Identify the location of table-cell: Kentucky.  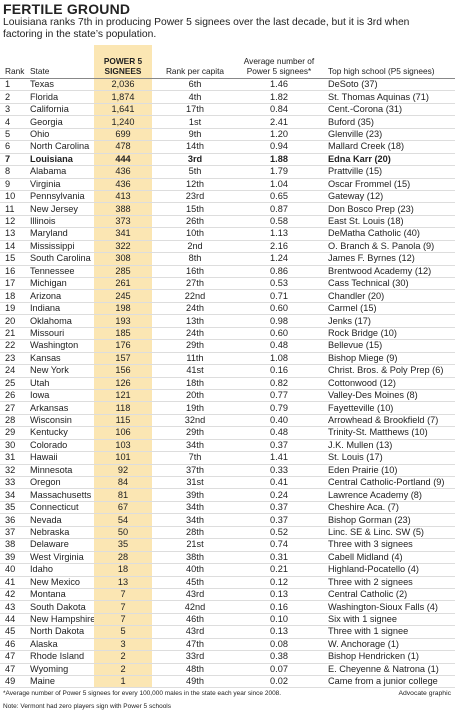
(61, 433).